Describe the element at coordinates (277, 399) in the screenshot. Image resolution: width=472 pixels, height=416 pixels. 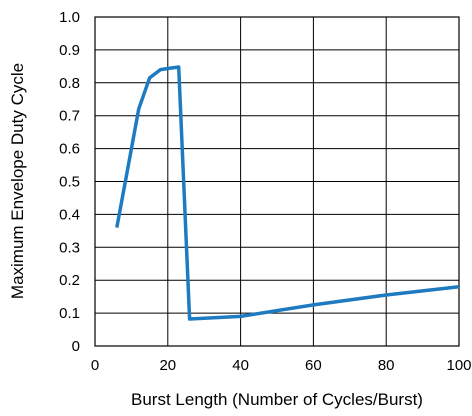
I see `x-axis-label: Burst Length (Number of Cycles/Burst)` at that location.